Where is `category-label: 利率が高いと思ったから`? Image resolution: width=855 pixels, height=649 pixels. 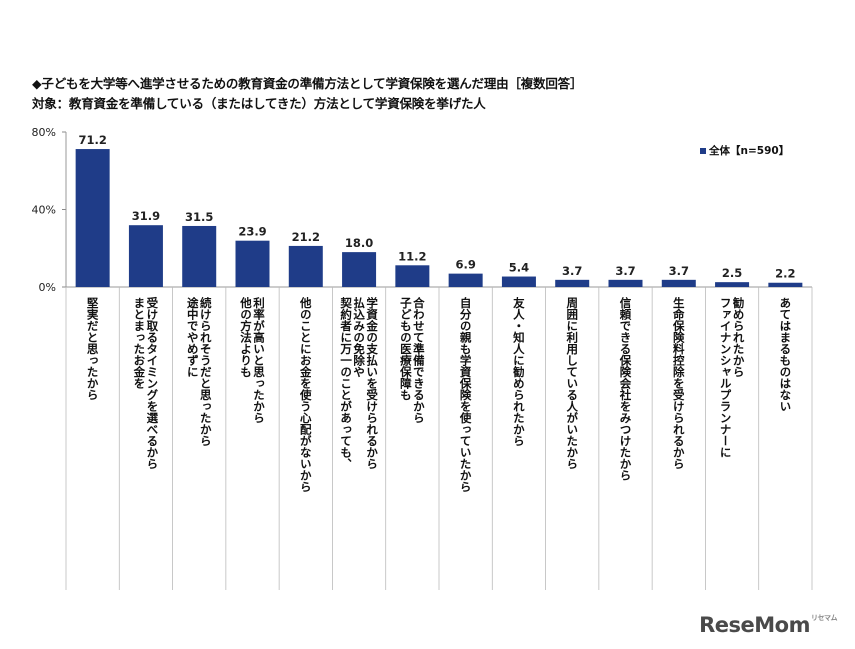
category-label: 利率が高いと思ったから is located at coordinates (259, 359).